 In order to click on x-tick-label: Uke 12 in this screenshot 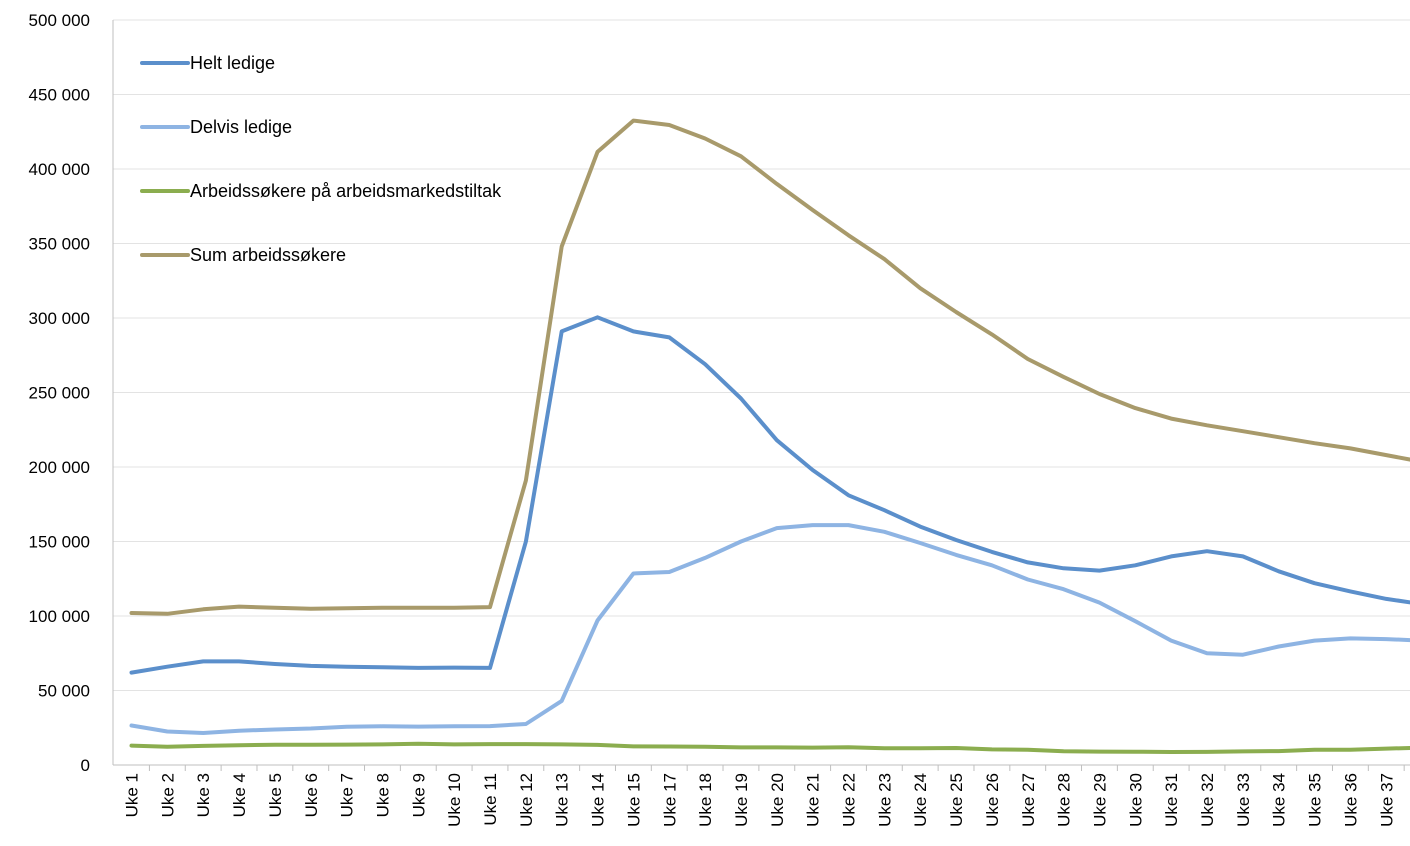, I will do `click(526, 800)`.